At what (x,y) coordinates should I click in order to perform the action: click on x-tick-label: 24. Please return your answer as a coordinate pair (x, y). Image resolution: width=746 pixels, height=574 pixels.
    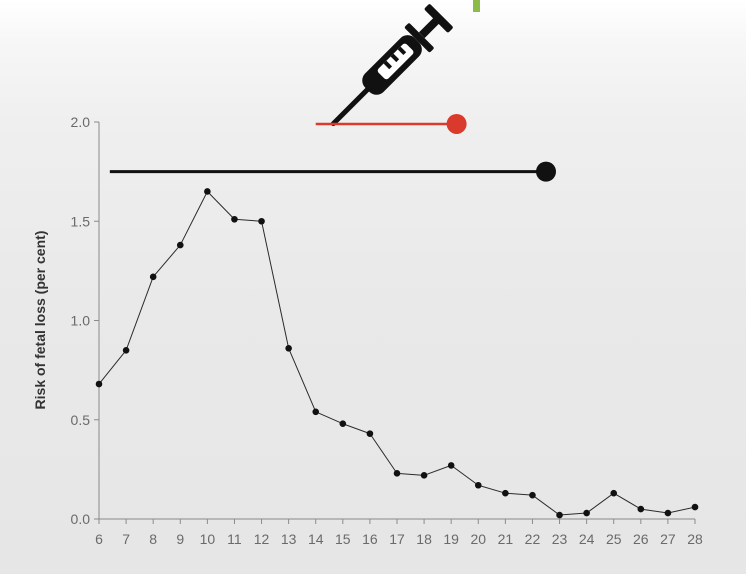
    Looking at the image, I should click on (587, 539).